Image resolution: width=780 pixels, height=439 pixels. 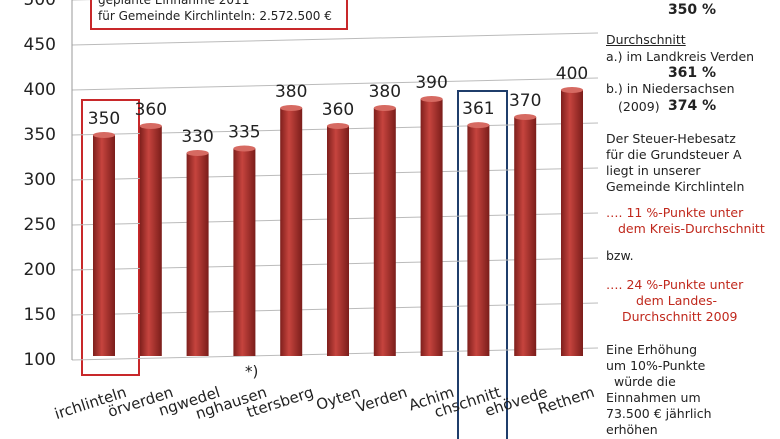 I want to click on panel-text: liegt in unserer, so click(x=653, y=170).